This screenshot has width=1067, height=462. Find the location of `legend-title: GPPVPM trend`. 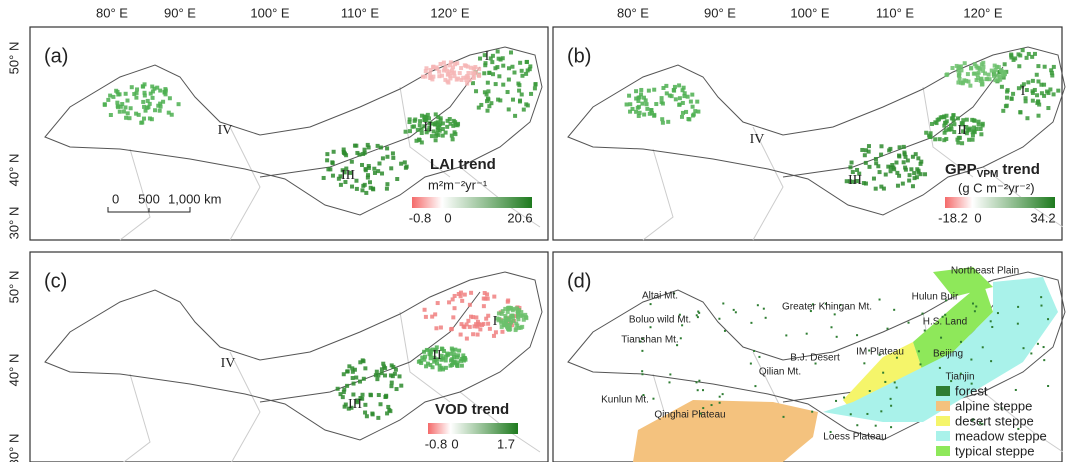

legend-title: GPPVPM trend is located at coordinates (992, 170).